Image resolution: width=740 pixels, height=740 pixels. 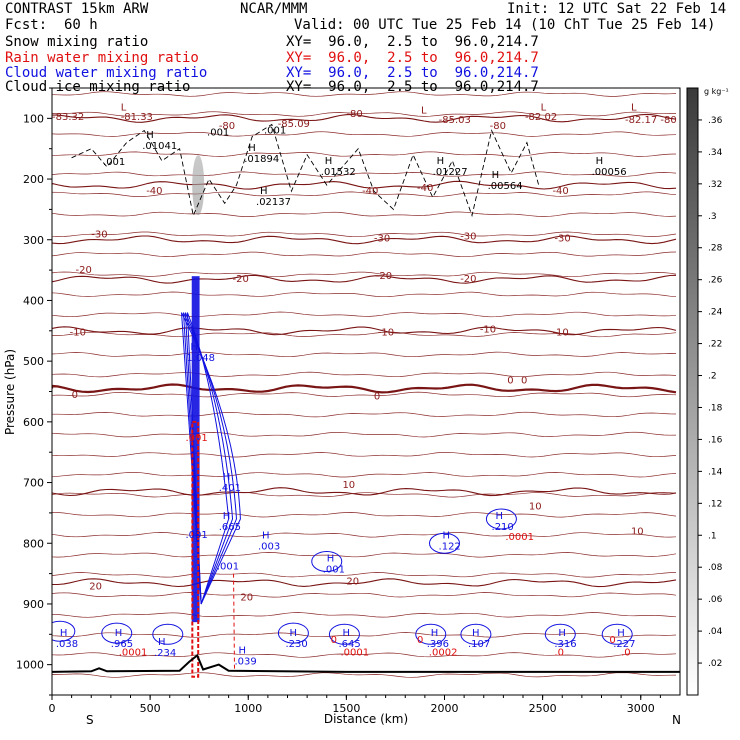 I want to click on y-tick-label: 500, so click(x=33, y=361).